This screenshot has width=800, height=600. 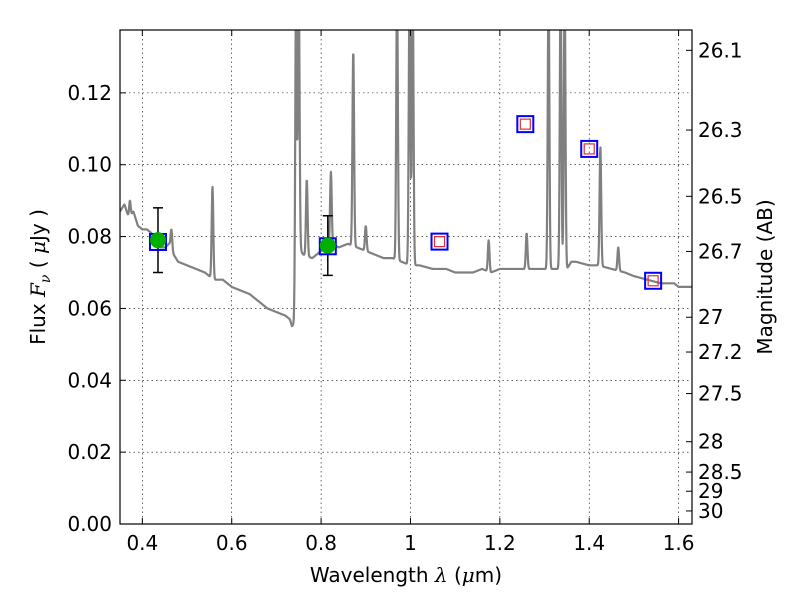 I want to click on y-tick-label: 0.12, so click(x=89, y=93).